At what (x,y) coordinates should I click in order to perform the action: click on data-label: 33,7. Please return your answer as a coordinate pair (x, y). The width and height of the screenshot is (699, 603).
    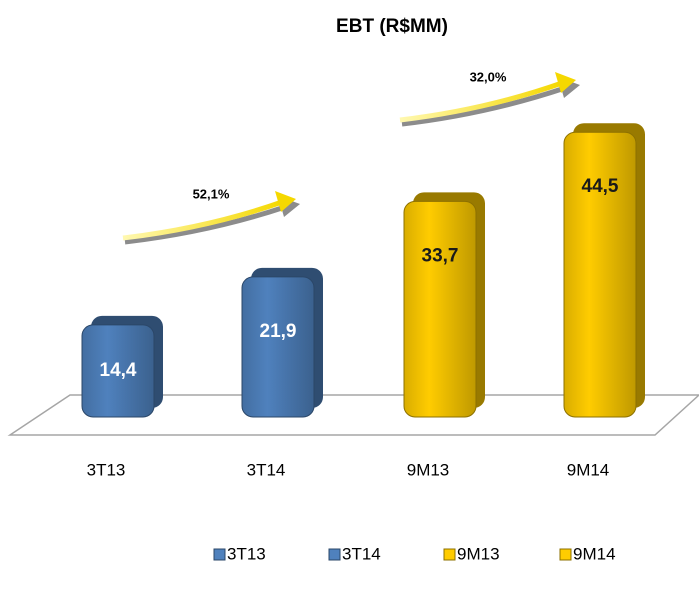
    Looking at the image, I should click on (440, 255).